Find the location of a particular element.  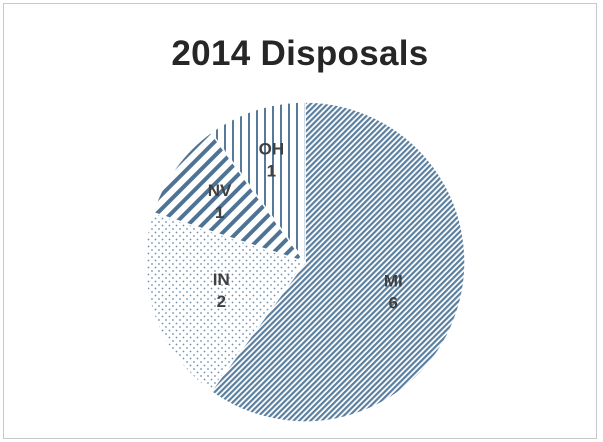

pie-slice-nv is located at coordinates (229, 197).